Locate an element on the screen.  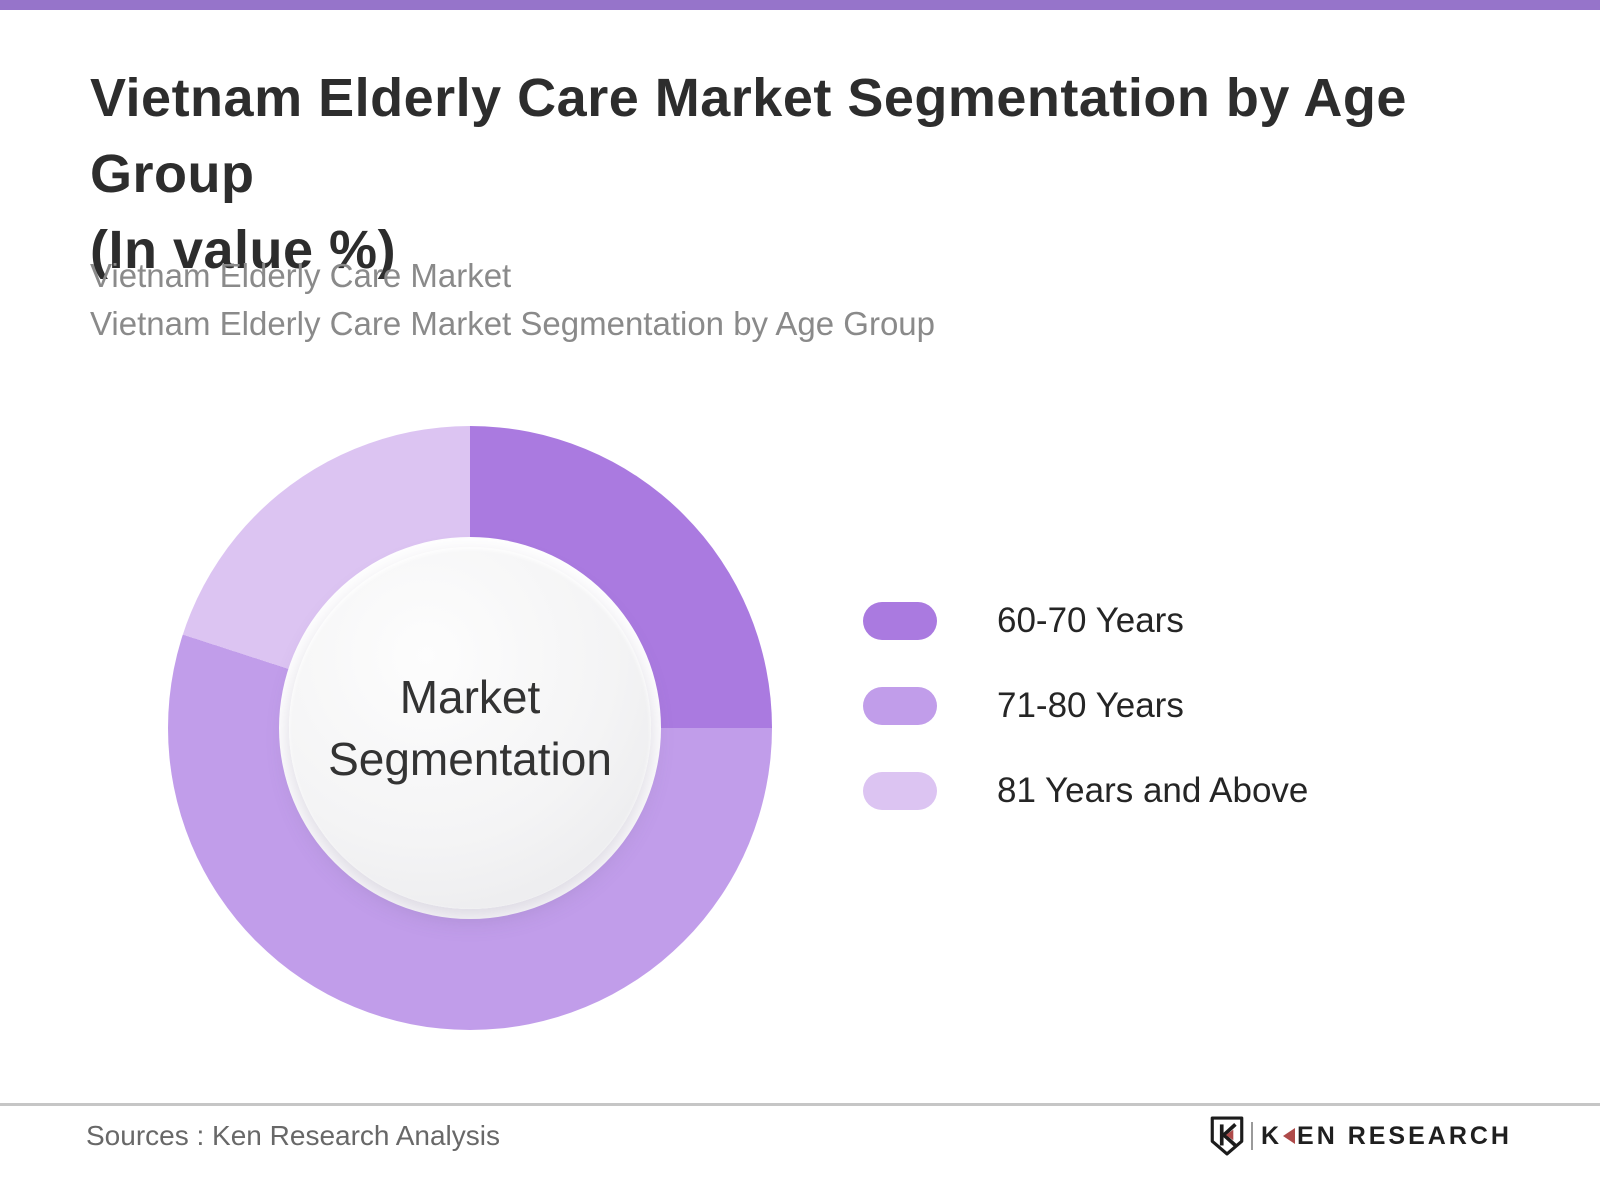
donut-center-disc: Market Segmentation is located at coordinates (470, 728).